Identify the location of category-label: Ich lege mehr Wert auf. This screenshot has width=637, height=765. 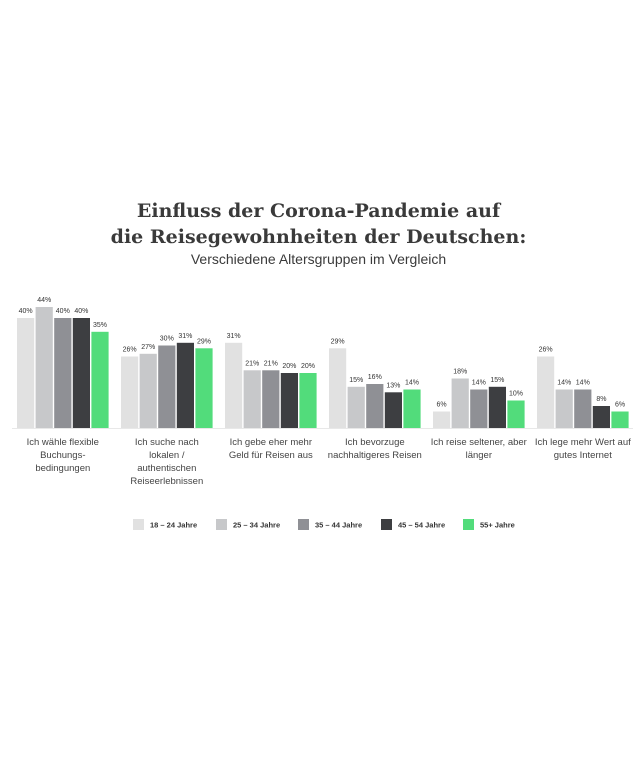
(583, 442).